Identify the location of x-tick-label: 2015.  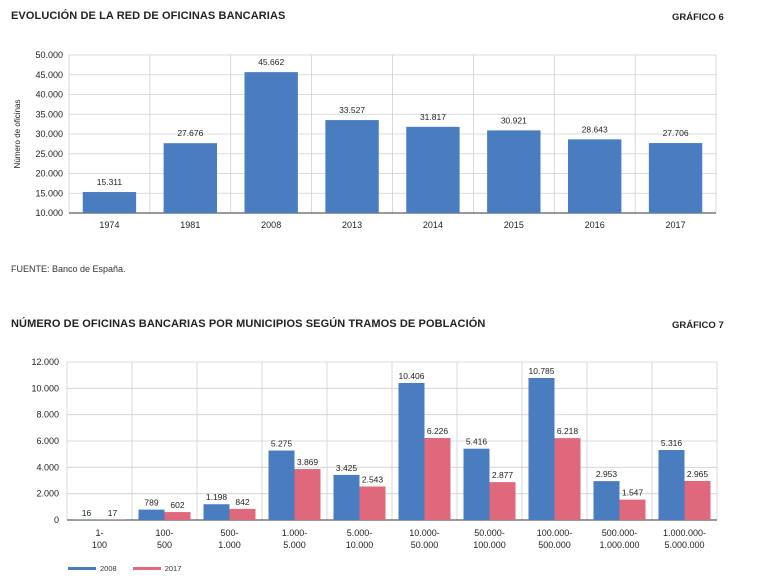
(514, 225).